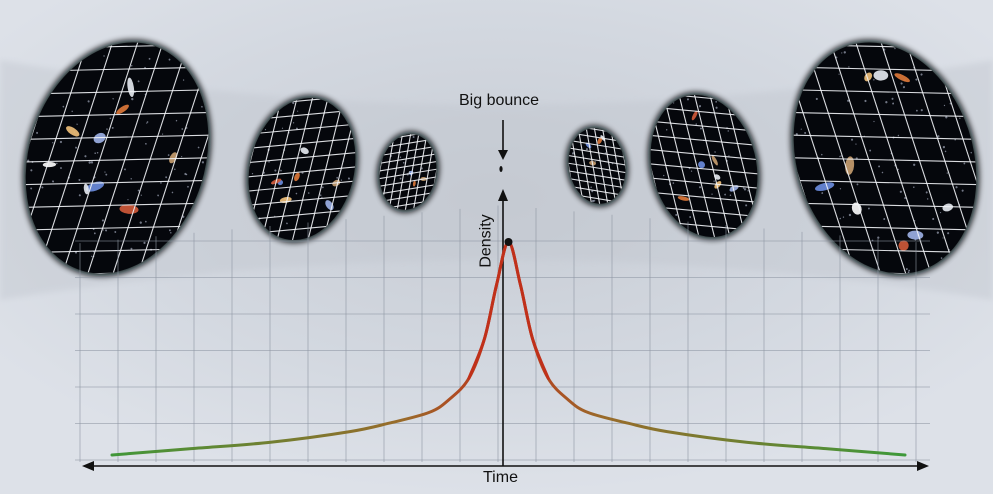 This screenshot has width=993, height=494. What do you see at coordinates (704, 166) in the screenshot?
I see `universe-expanding-medium` at bounding box center [704, 166].